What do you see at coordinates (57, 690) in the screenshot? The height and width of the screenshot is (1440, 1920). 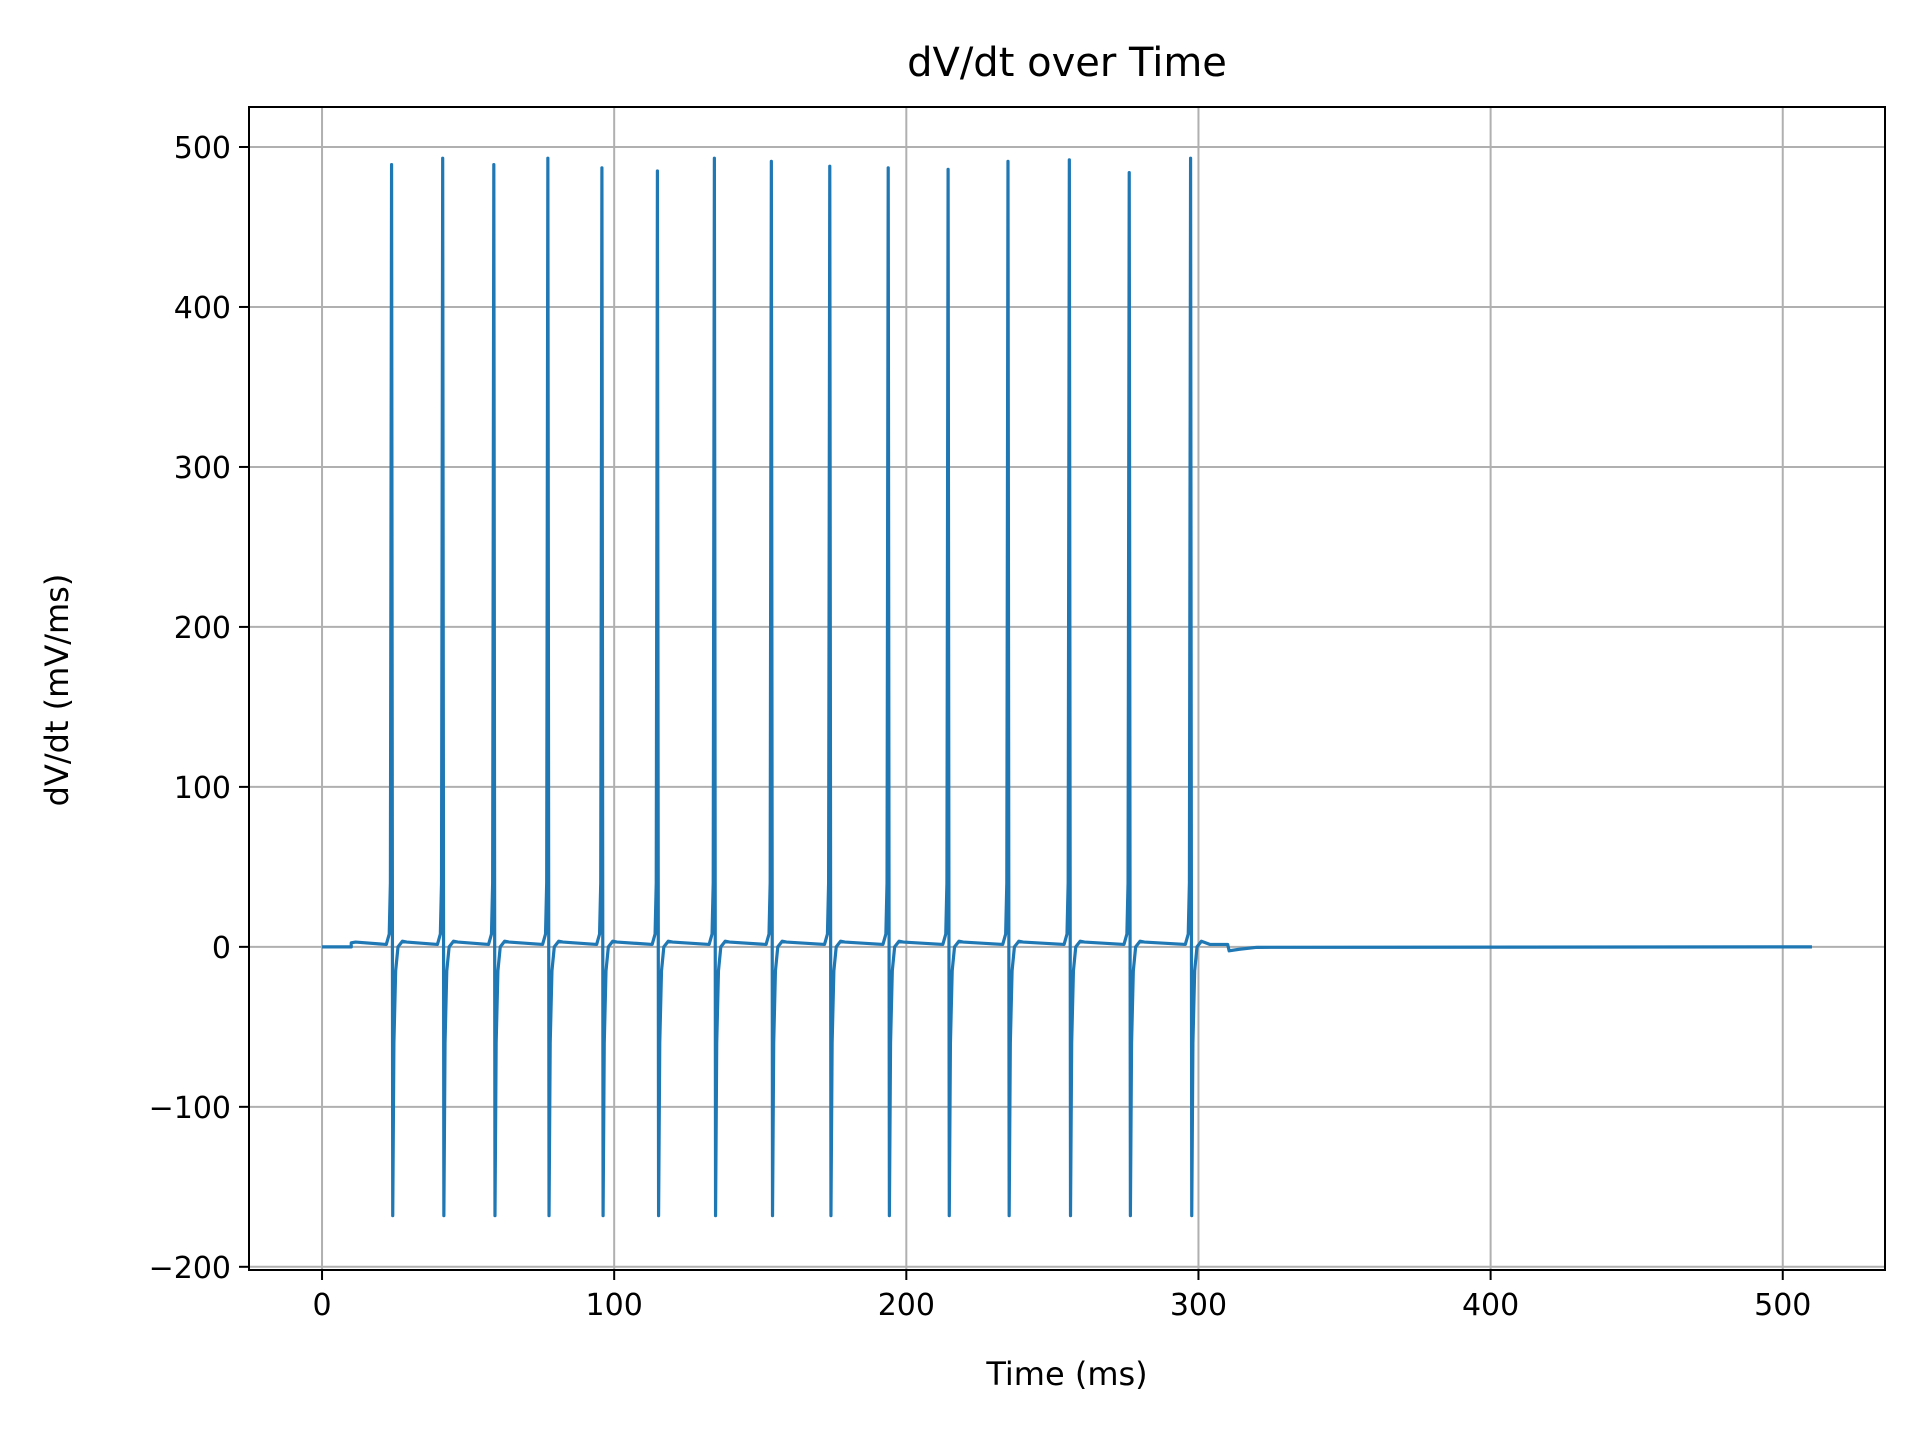 I see `y-axis-label: dV/dt (mV/ms)` at bounding box center [57, 690].